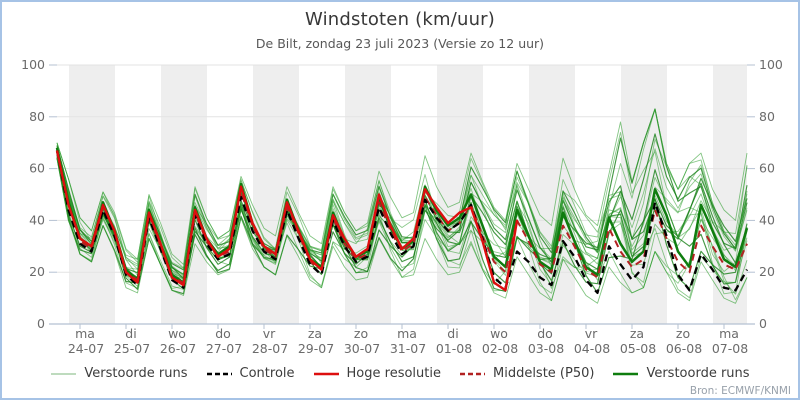  Describe the element at coordinates (362, 348) in the screenshot. I see `x-tick-date-label: 30-07` at that location.